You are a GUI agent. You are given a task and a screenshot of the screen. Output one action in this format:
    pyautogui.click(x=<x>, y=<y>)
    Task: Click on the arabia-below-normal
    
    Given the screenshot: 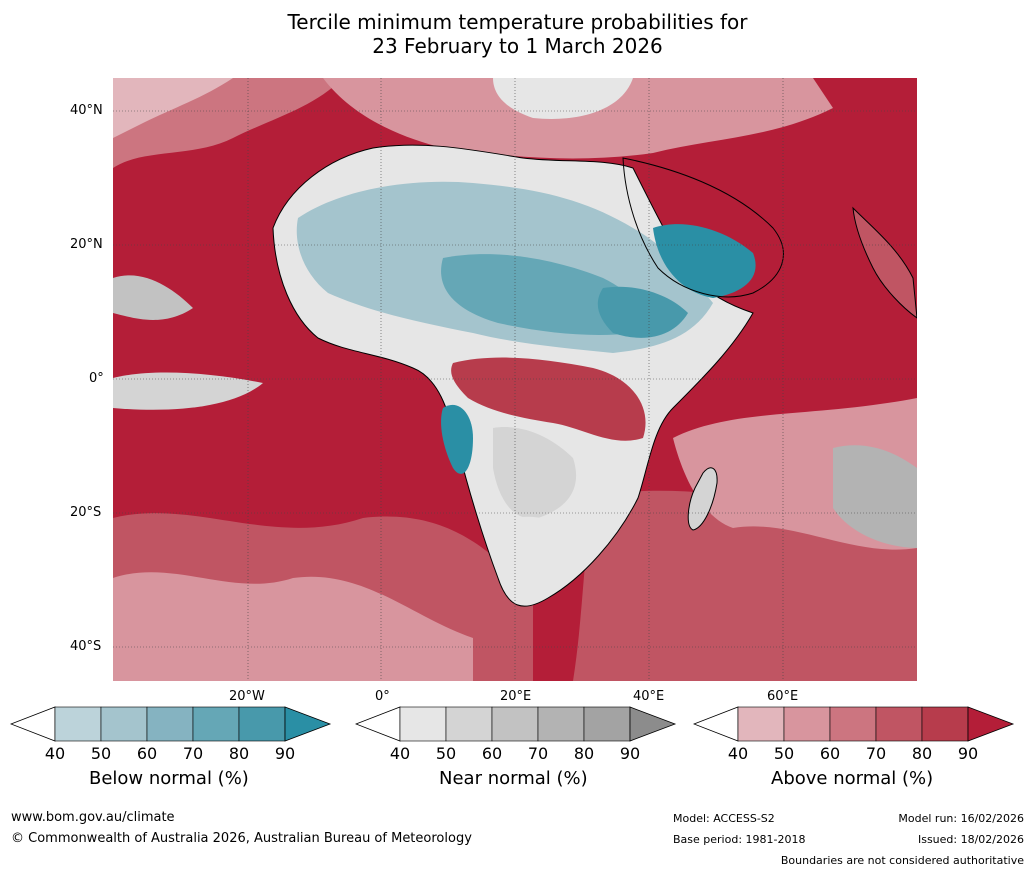 What is the action you would take?
    pyautogui.click(x=704, y=261)
    